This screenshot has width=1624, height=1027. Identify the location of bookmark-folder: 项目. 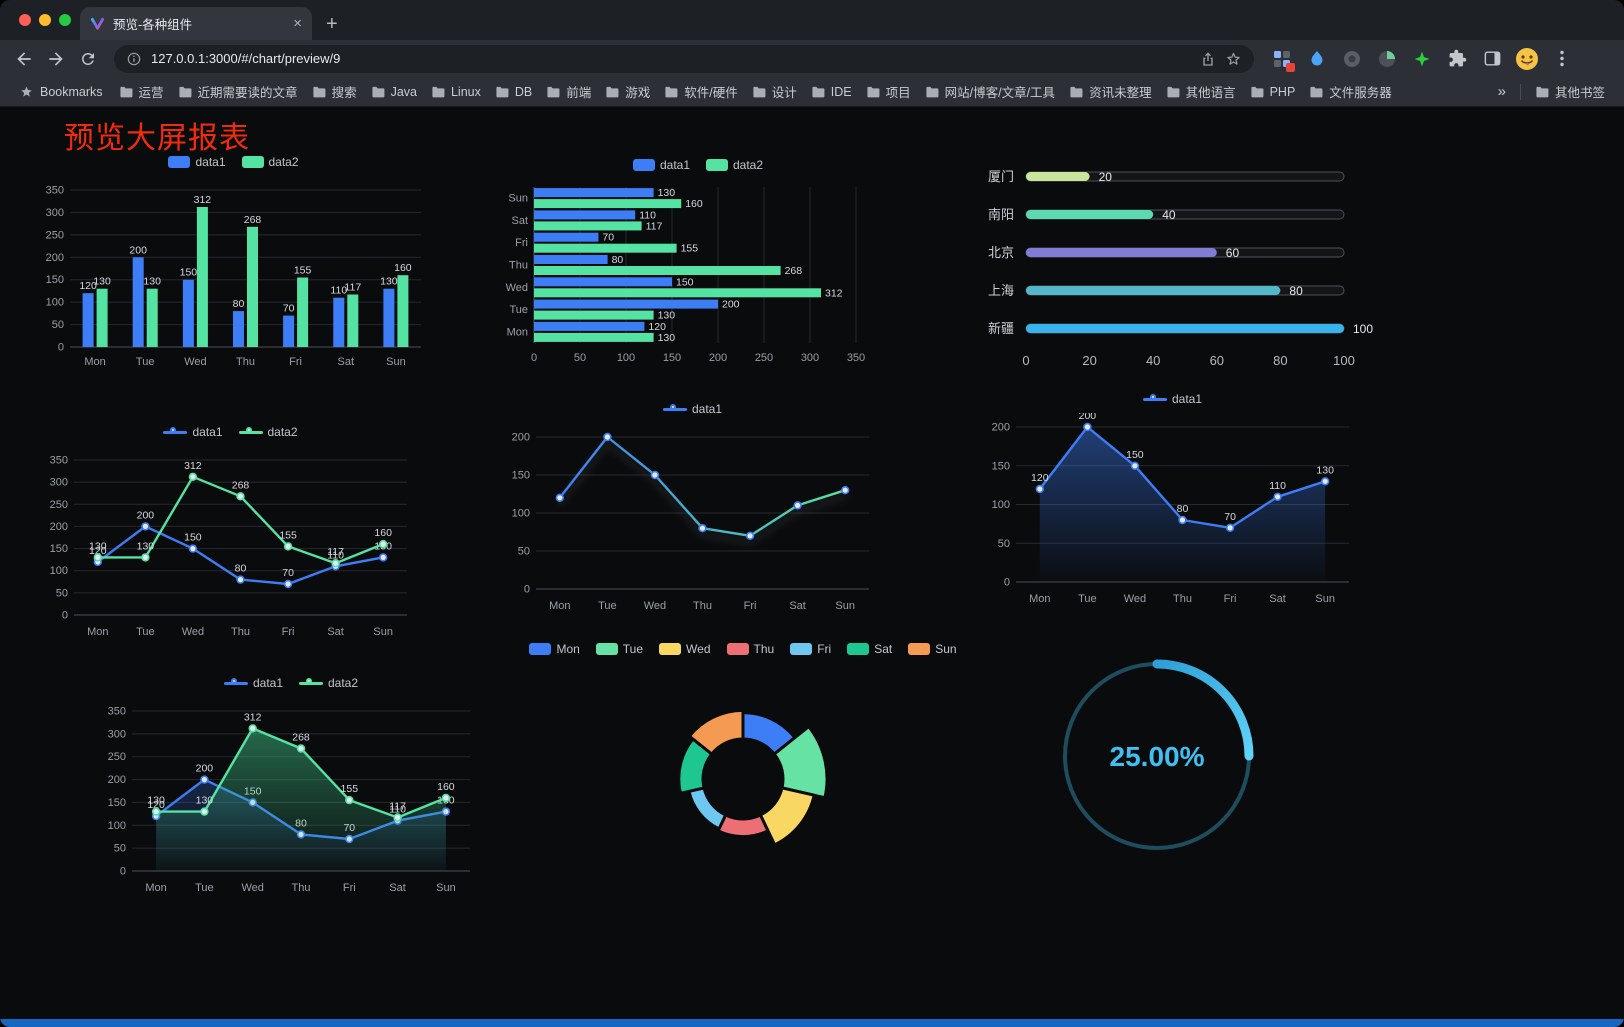
(888, 91).